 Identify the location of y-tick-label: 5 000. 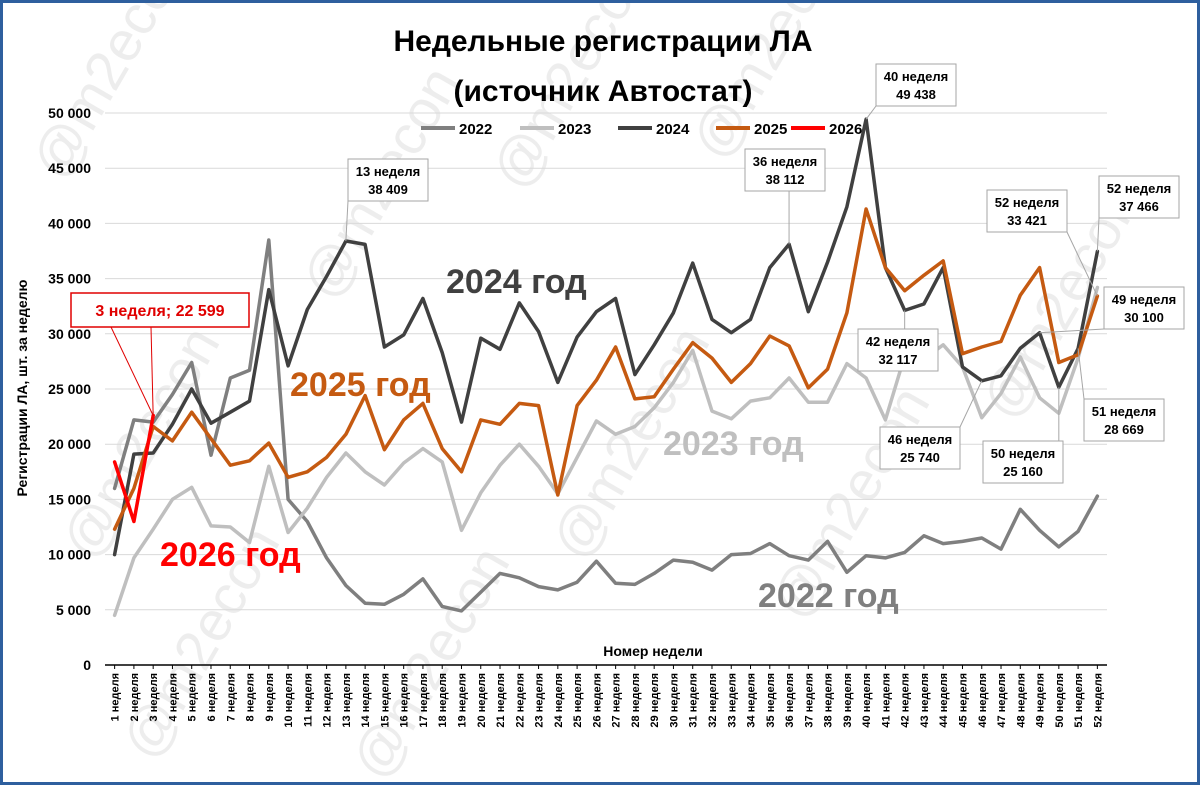
(73, 610).